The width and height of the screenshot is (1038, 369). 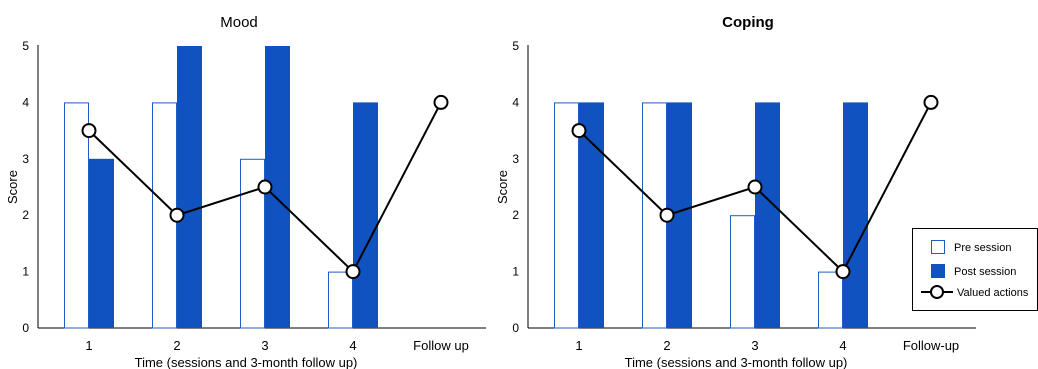 I want to click on legend-label-valued-actions: Valued actions, so click(x=993, y=293).